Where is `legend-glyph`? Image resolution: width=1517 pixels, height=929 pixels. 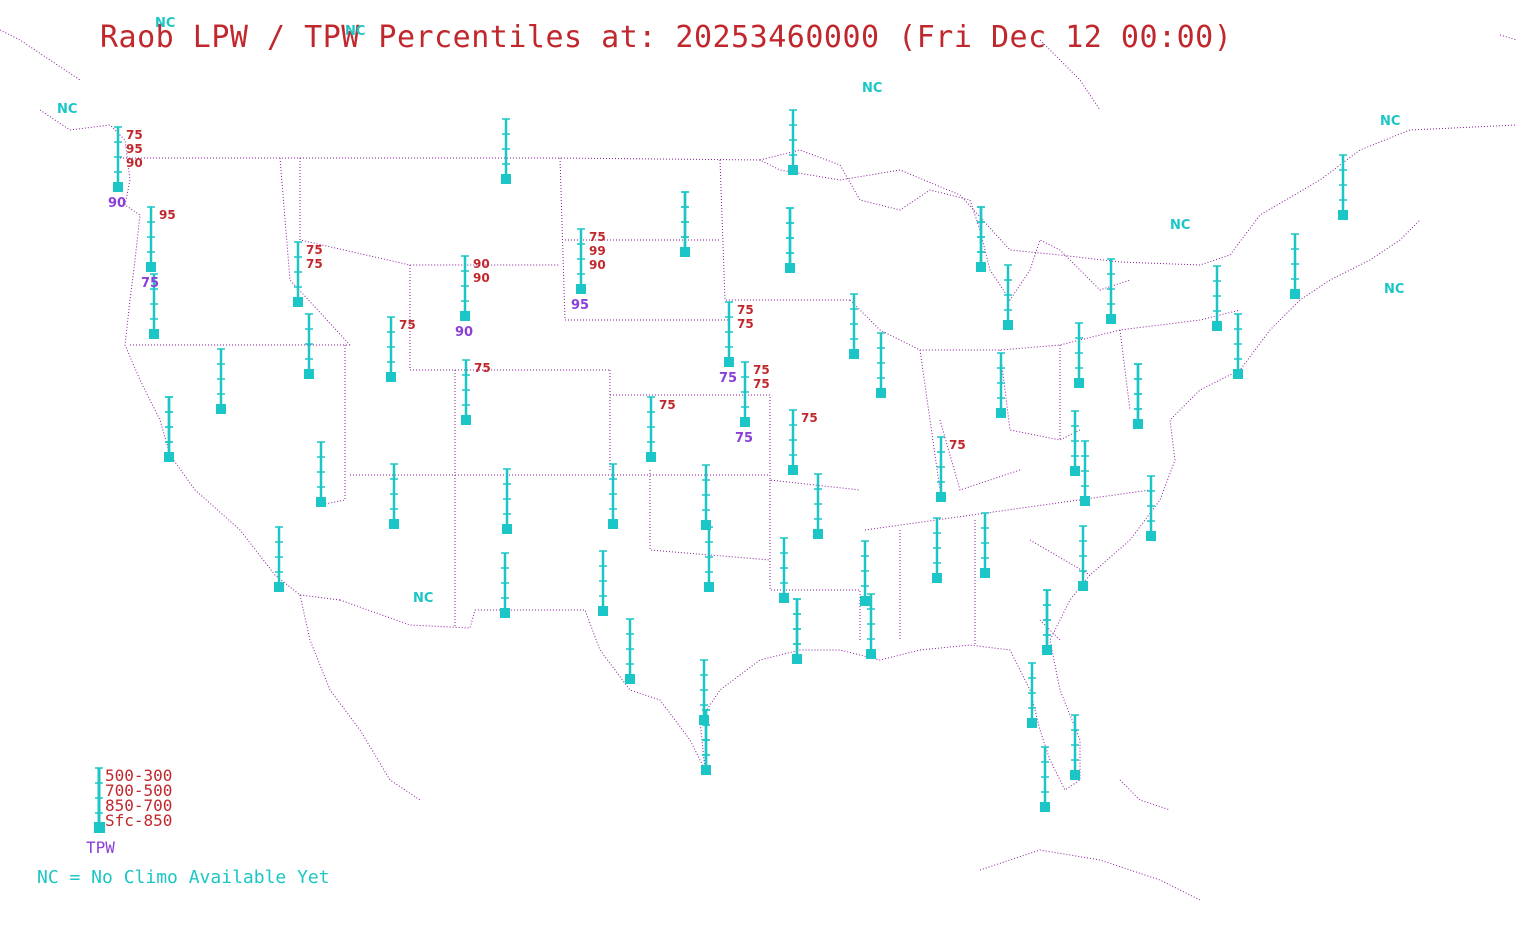 legend-glyph is located at coordinates (99, 800).